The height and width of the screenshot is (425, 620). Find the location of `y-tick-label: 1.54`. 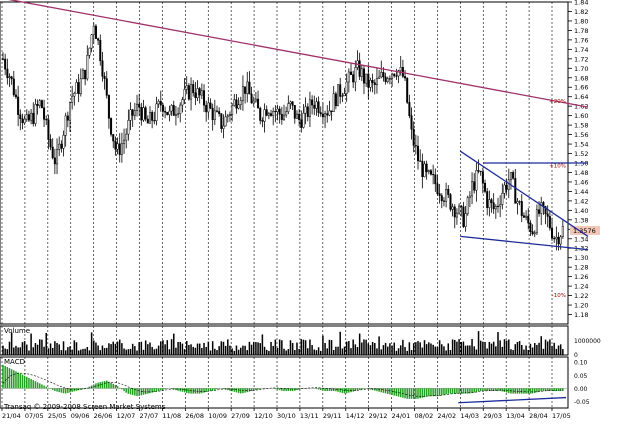

y-tick-label: 1.54 is located at coordinates (581, 145).